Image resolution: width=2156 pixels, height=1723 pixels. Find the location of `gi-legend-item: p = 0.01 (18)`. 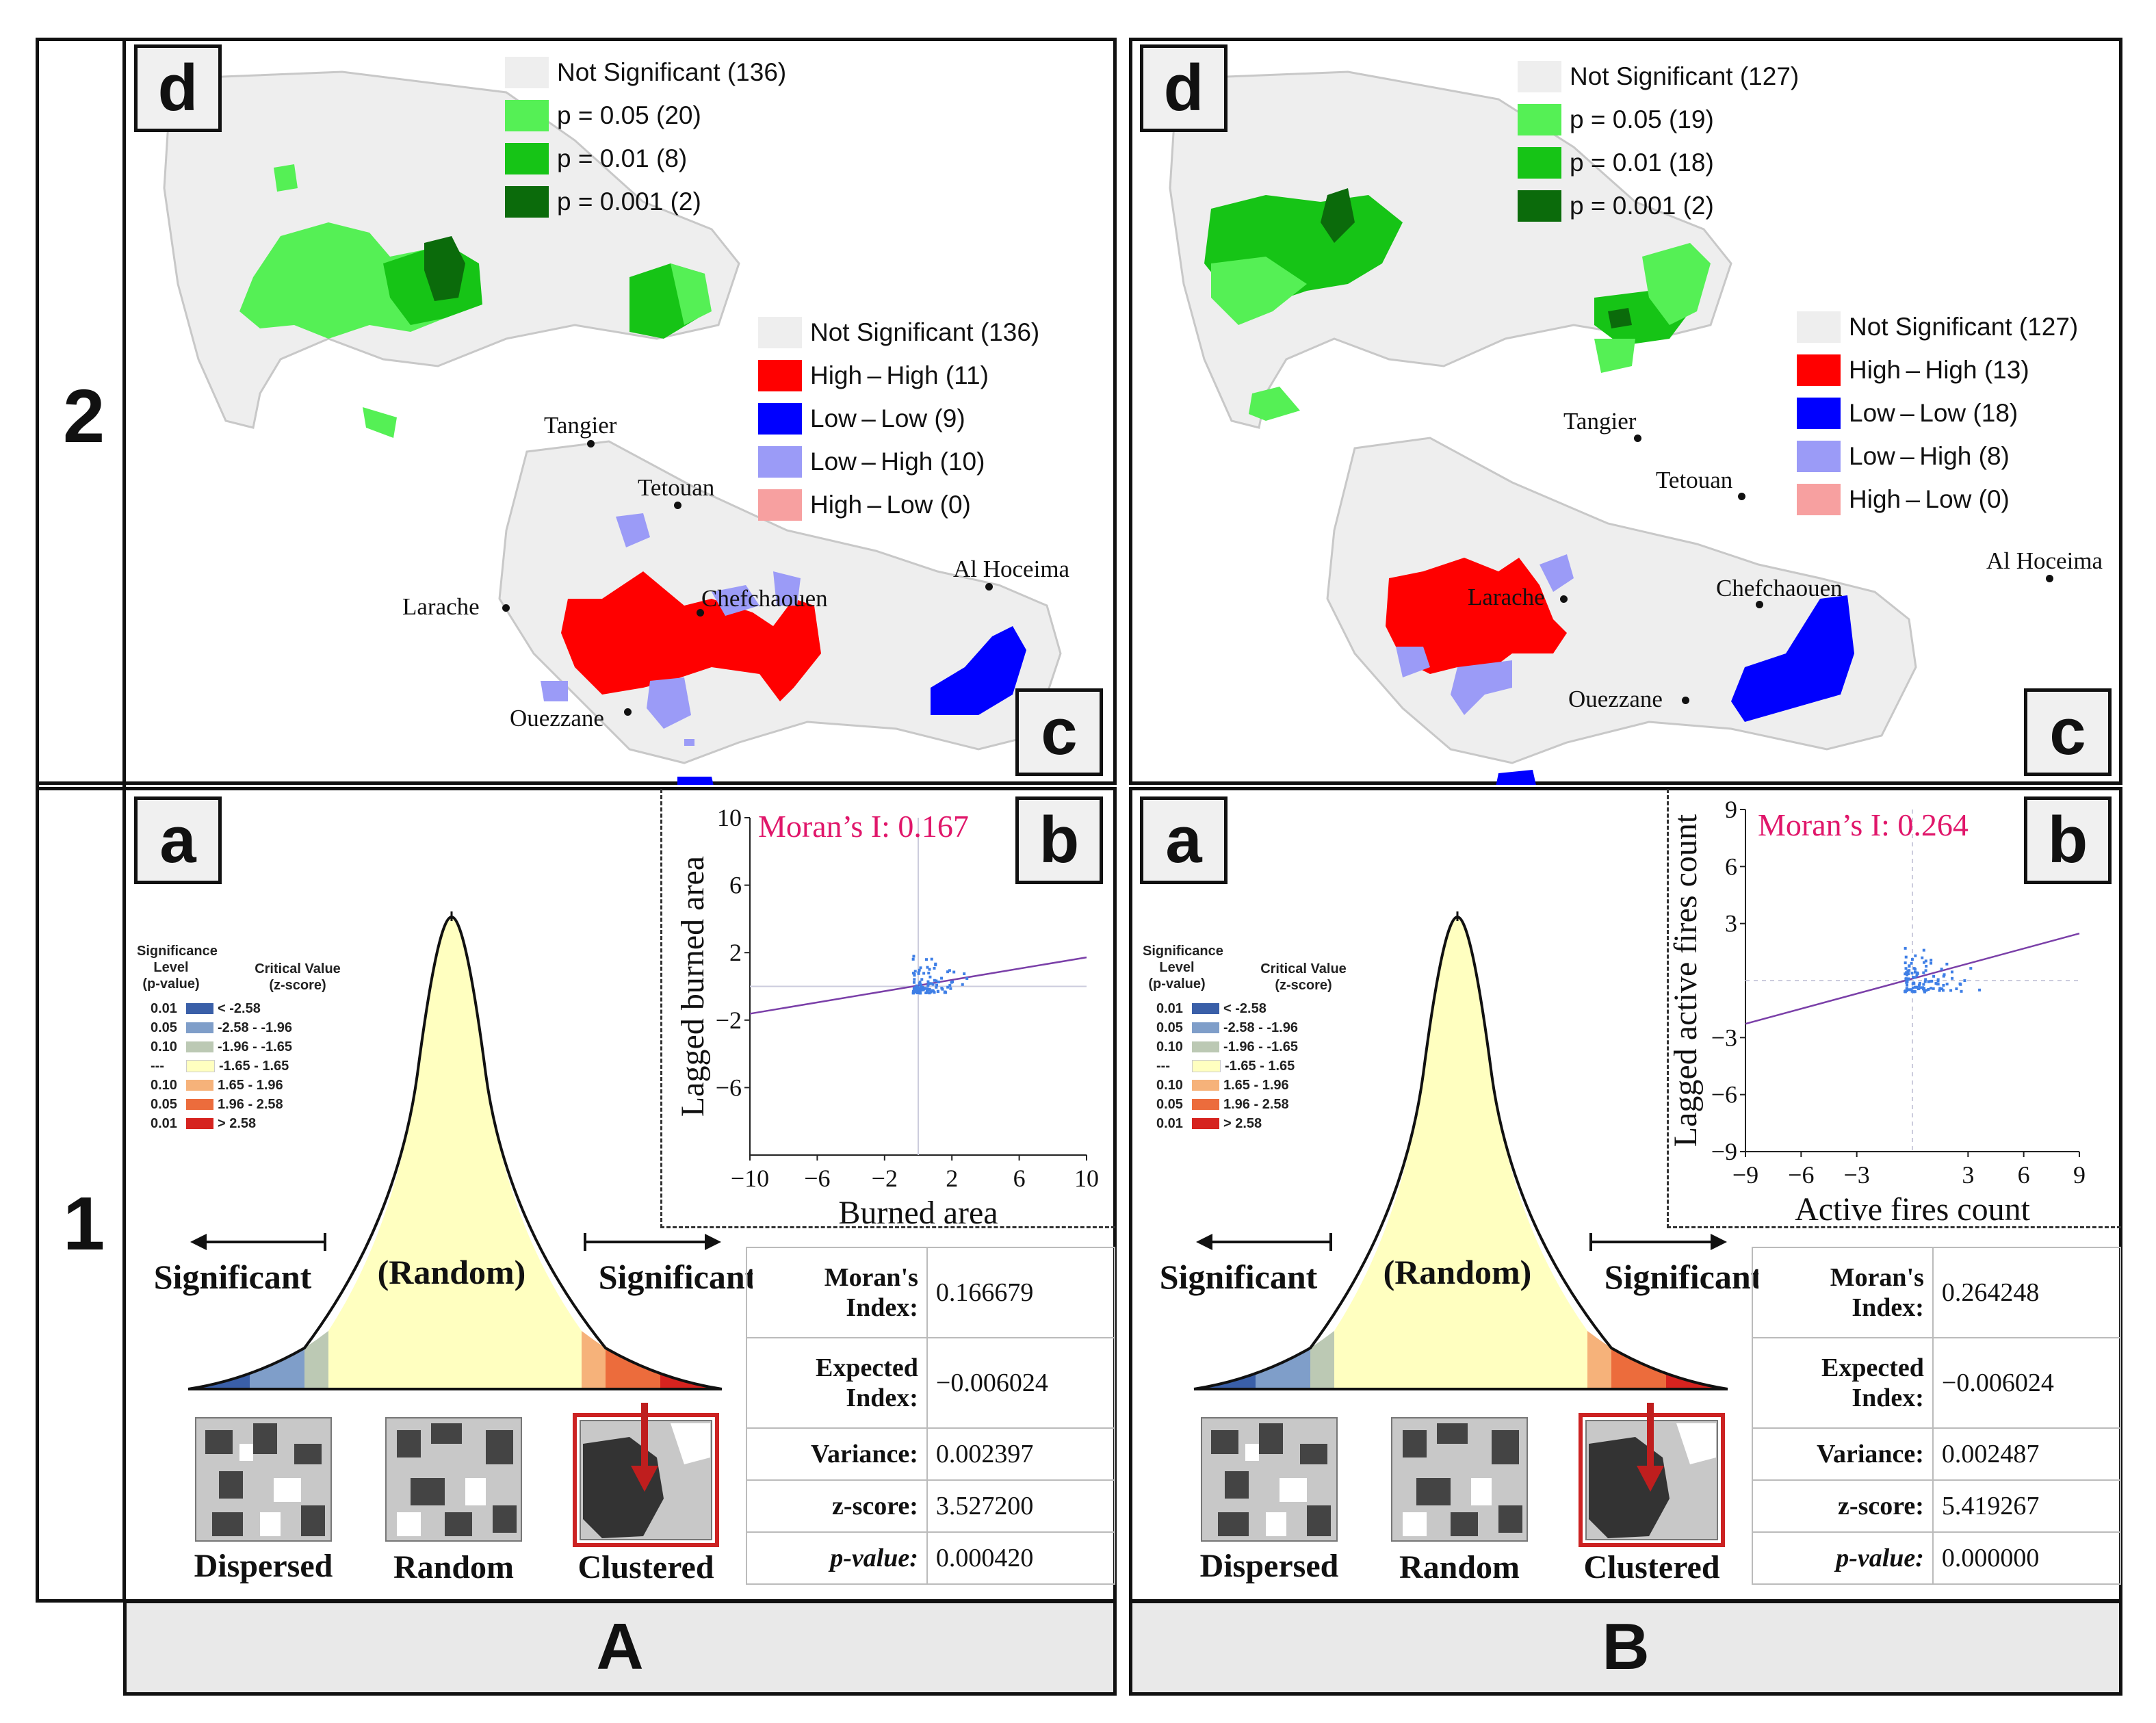

gi-legend-item: p = 0.01 (18) is located at coordinates (1658, 162).